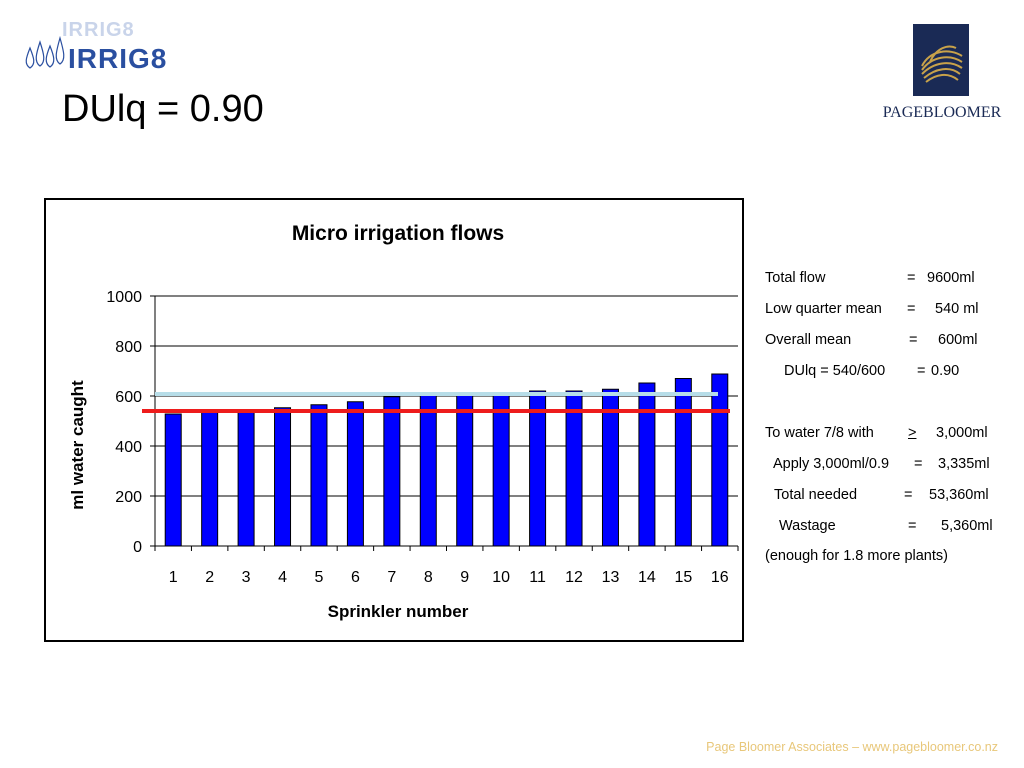 The width and height of the screenshot is (1024, 768). What do you see at coordinates (807, 526) in the screenshot?
I see `note-label: Wastage` at bounding box center [807, 526].